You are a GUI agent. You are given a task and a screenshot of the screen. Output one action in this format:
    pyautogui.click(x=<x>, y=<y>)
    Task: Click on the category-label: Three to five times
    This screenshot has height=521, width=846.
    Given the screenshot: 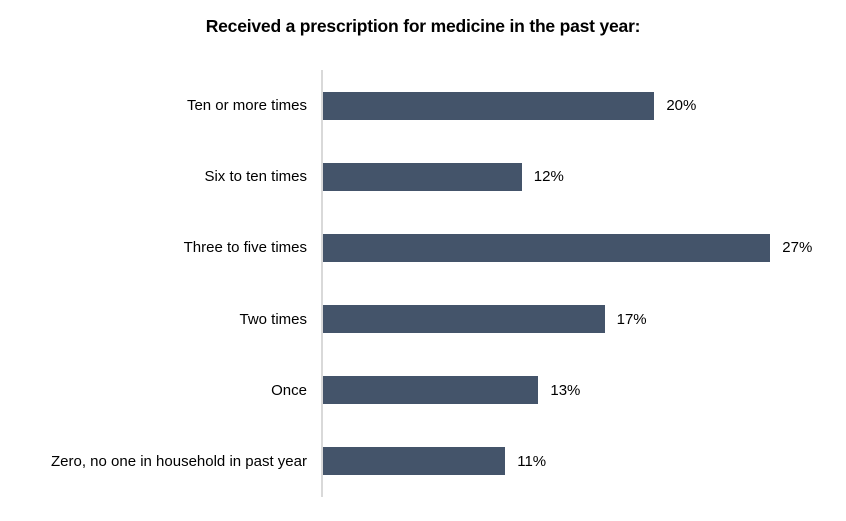 What is the action you would take?
    pyautogui.click(x=245, y=248)
    